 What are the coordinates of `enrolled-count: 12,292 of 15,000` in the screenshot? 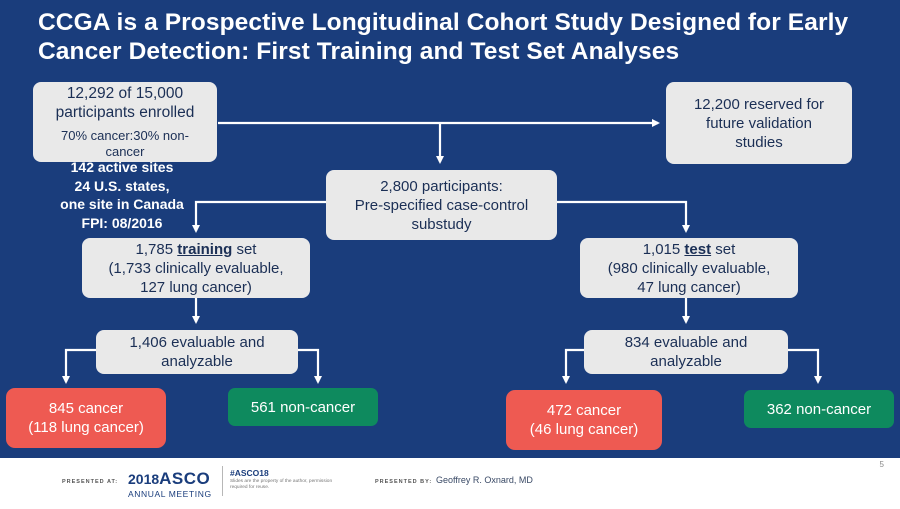 It's located at (125, 93).